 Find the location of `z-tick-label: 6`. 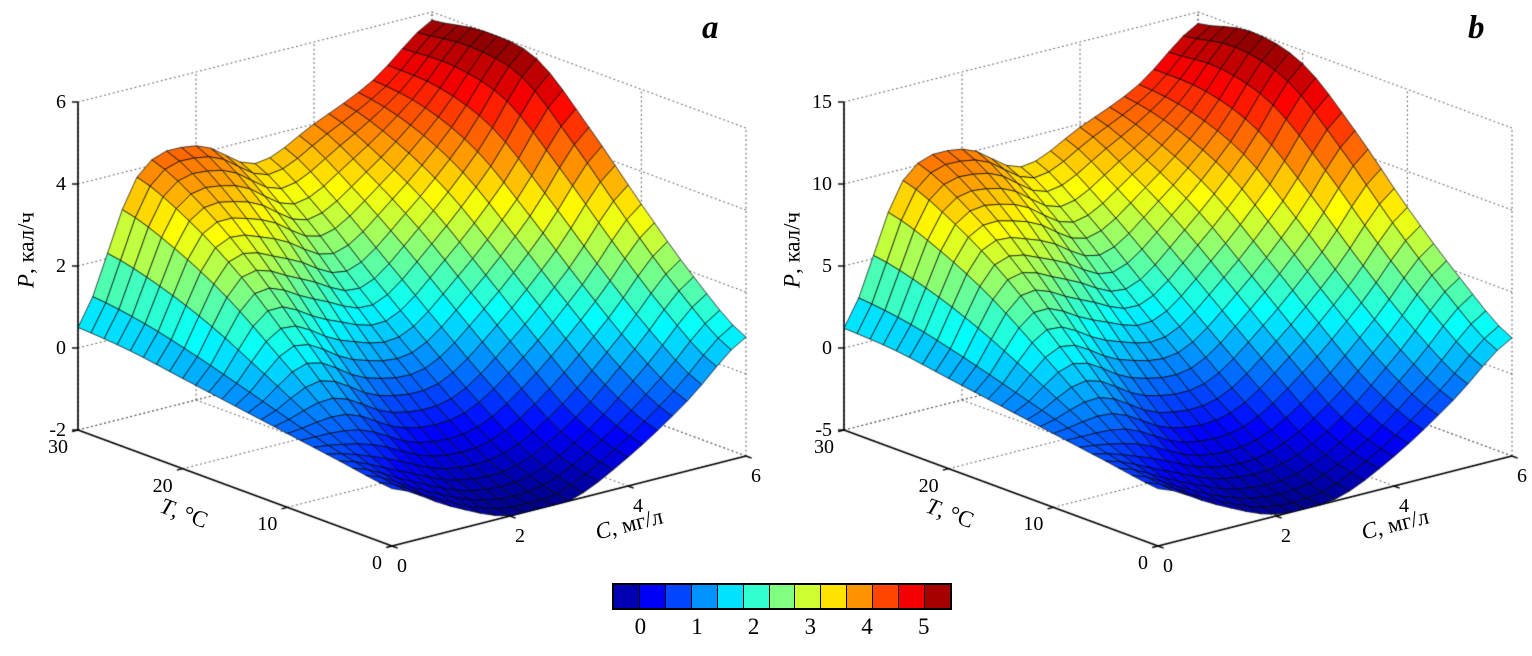

z-tick-label: 6 is located at coordinates (61, 102).